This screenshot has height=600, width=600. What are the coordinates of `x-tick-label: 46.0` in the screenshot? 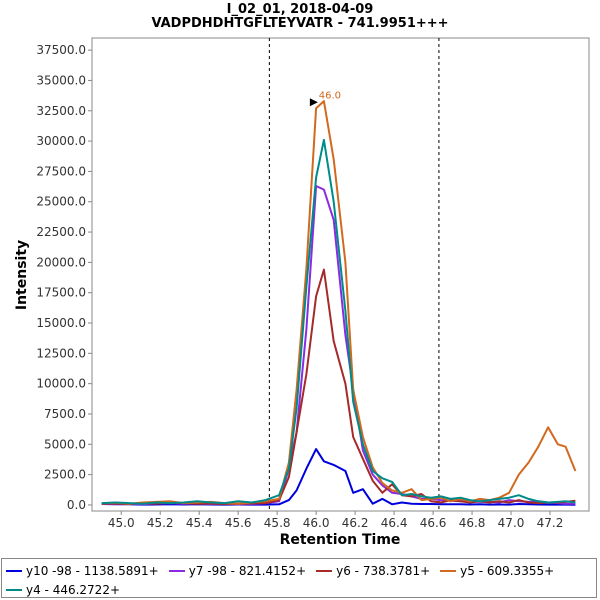 It's located at (316, 523).